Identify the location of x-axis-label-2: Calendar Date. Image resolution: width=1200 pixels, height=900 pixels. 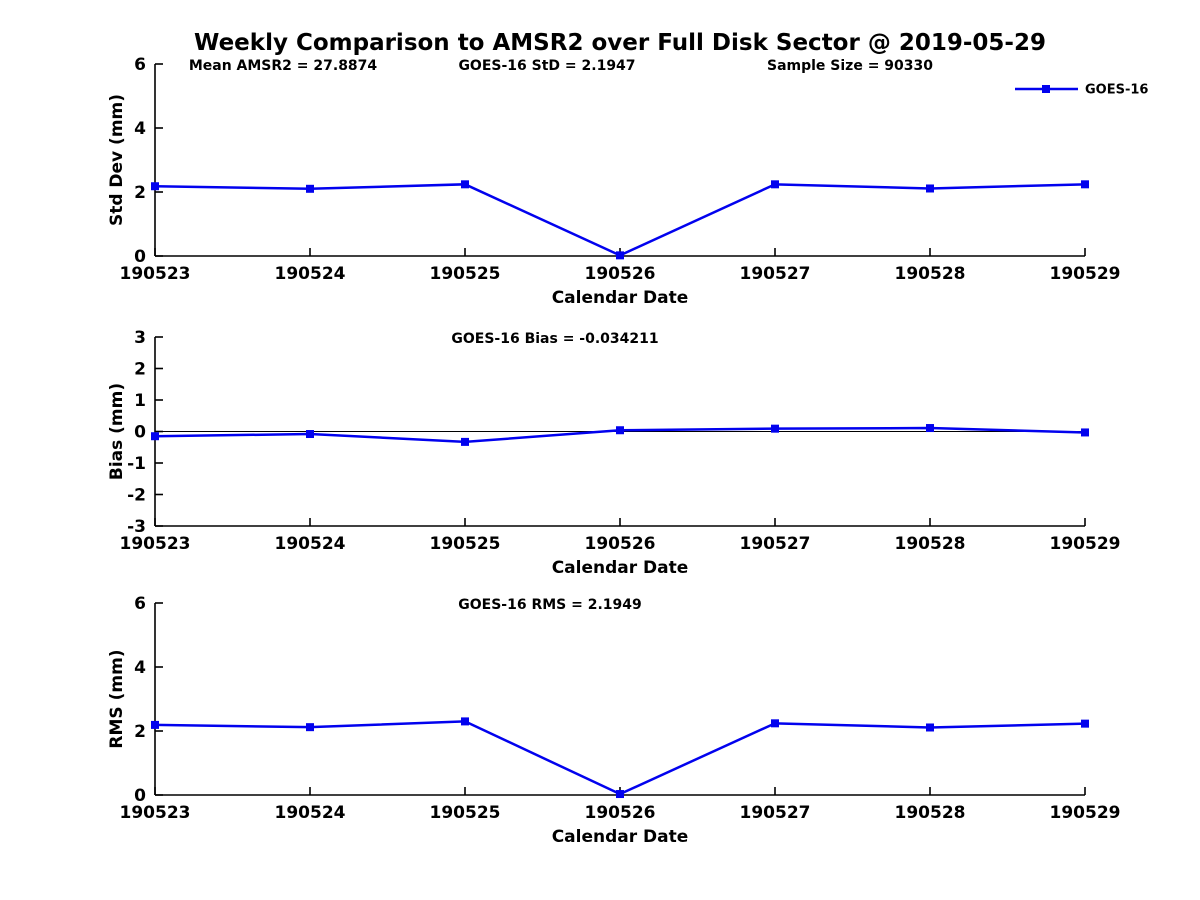
(620, 568).